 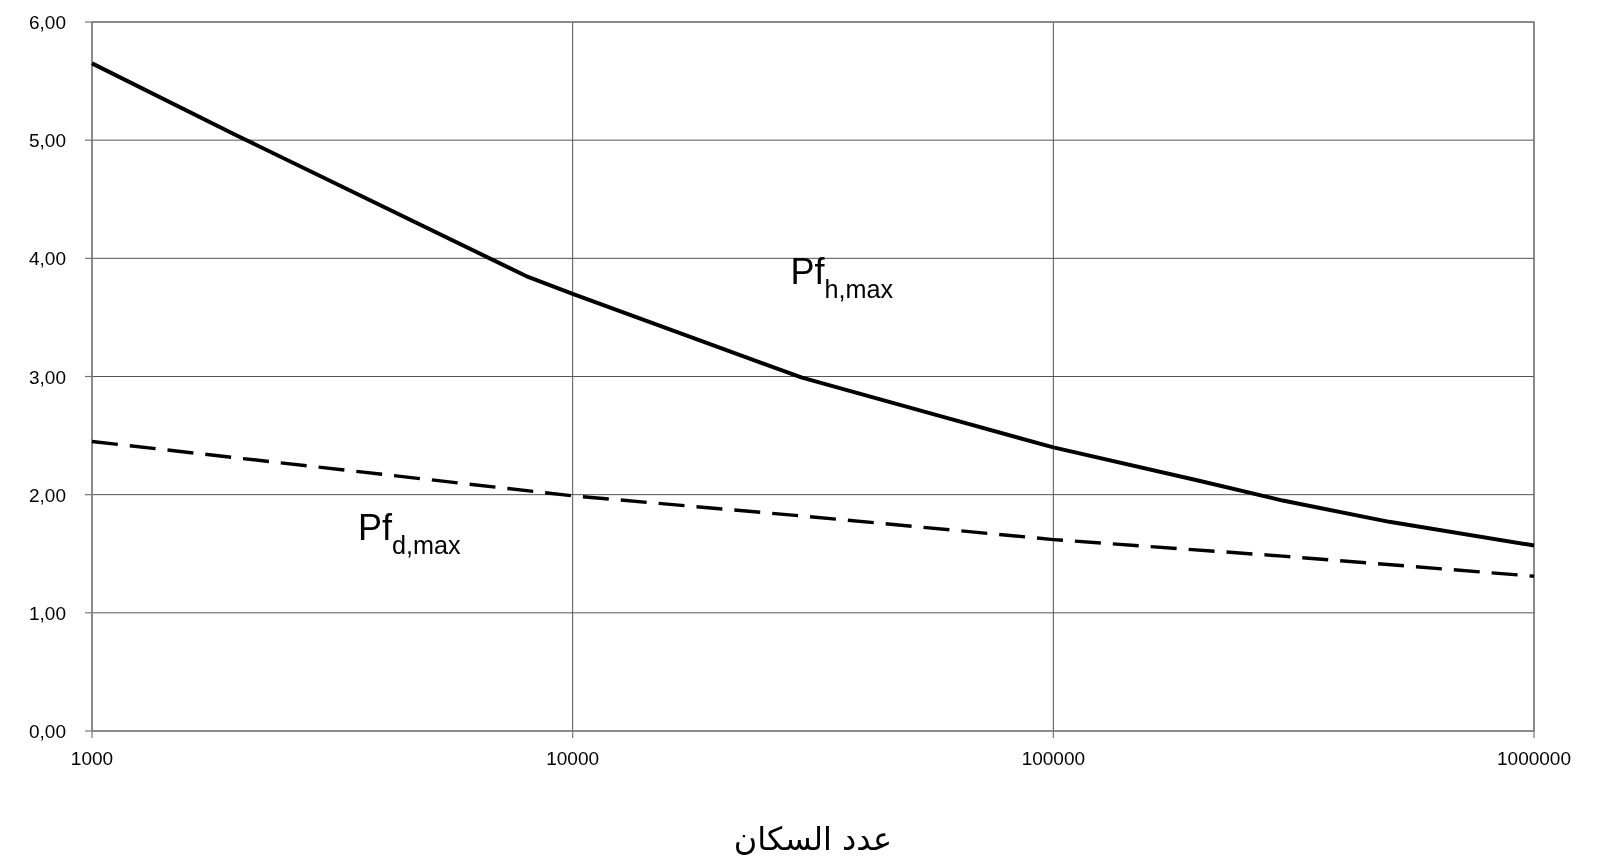 What do you see at coordinates (573, 758) in the screenshot?
I see `x-tick-label: 10000` at bounding box center [573, 758].